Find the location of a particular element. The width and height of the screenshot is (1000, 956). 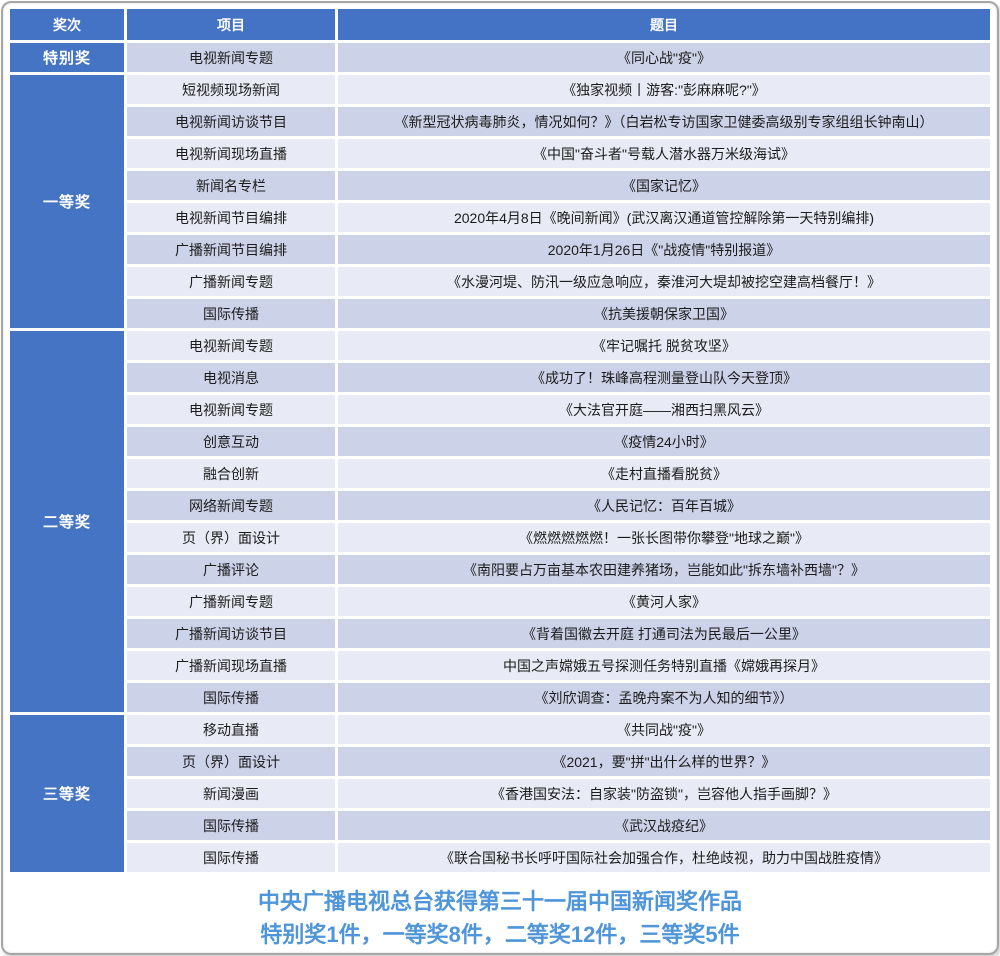

table-row: 电视新闻专题 《牢记嘱托 脱贫攻坚》 is located at coordinates (558, 345).